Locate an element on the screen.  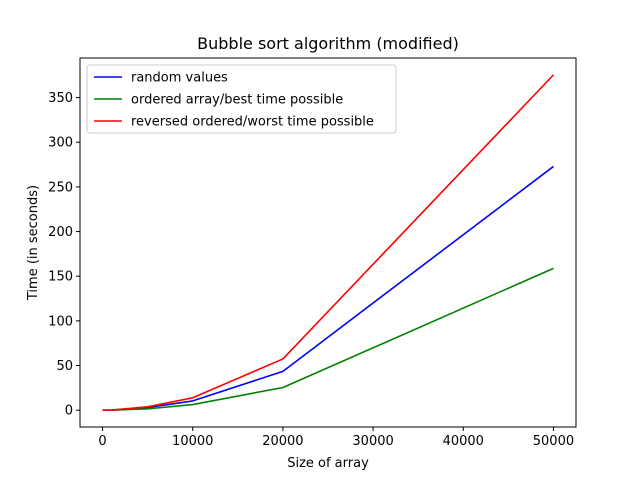
y-tick-label: 100 is located at coordinates (60, 321).